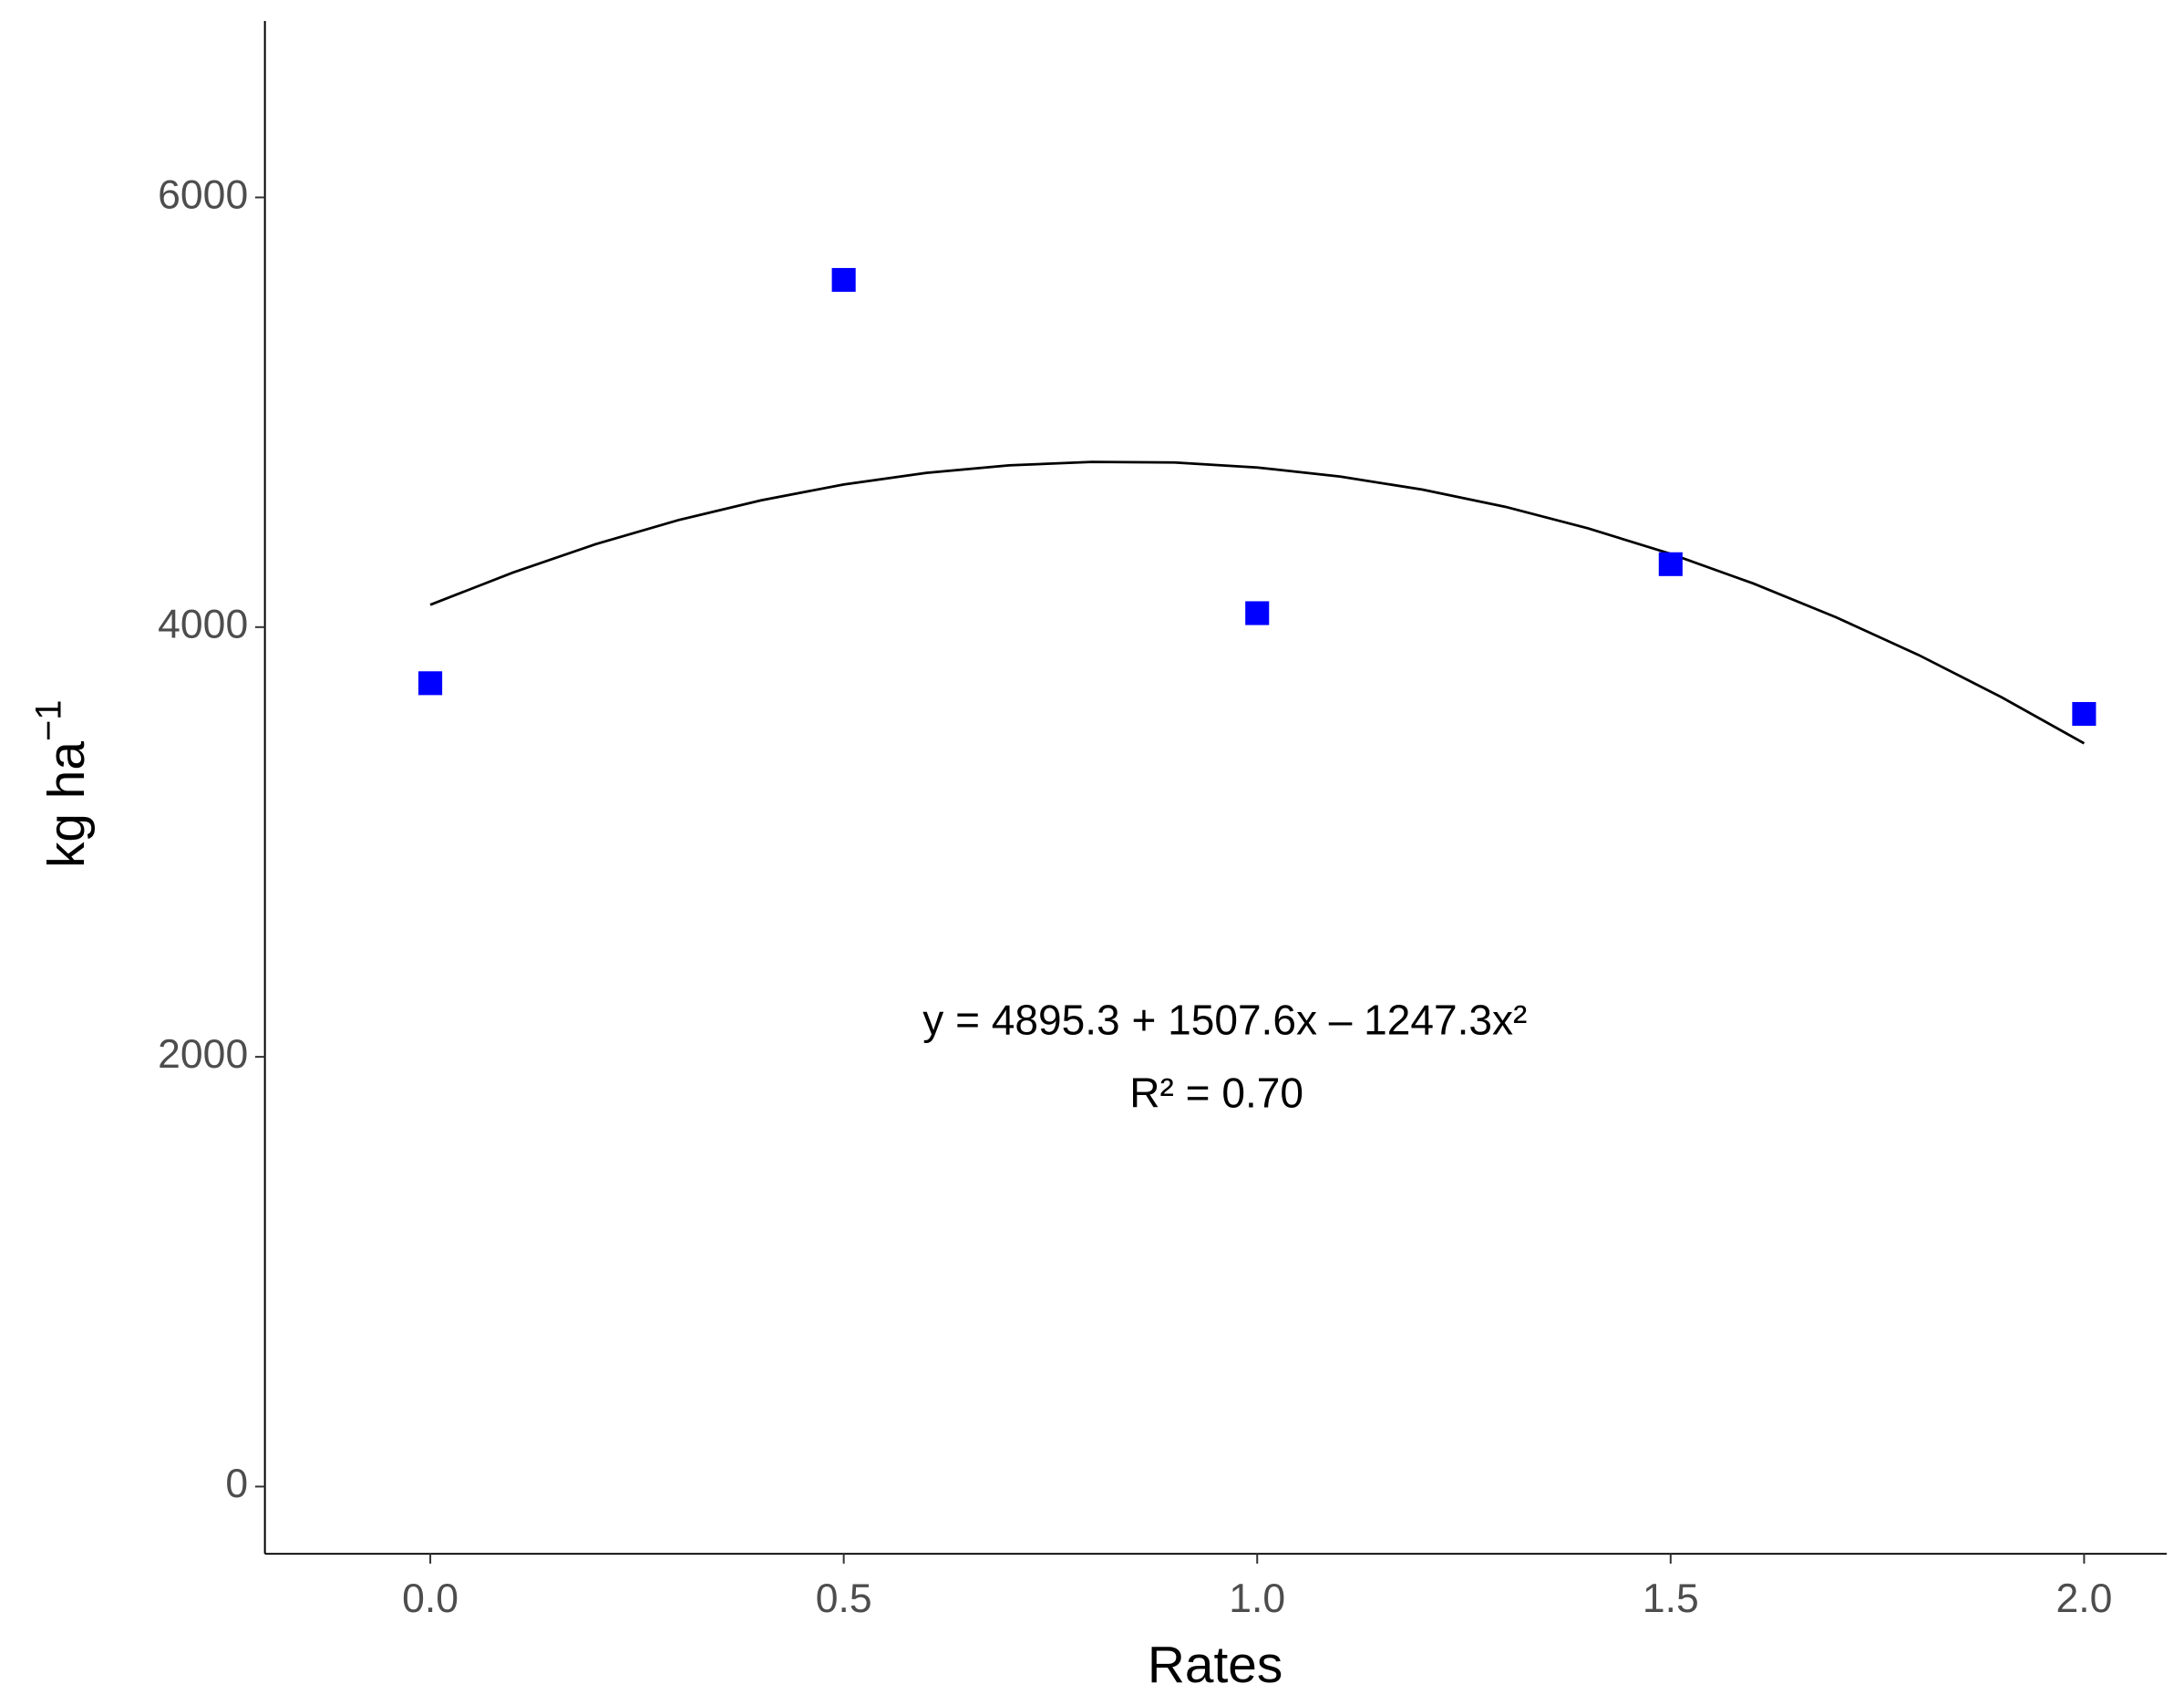  I want to click on x-tick-label: 2.0, so click(2083, 1598).